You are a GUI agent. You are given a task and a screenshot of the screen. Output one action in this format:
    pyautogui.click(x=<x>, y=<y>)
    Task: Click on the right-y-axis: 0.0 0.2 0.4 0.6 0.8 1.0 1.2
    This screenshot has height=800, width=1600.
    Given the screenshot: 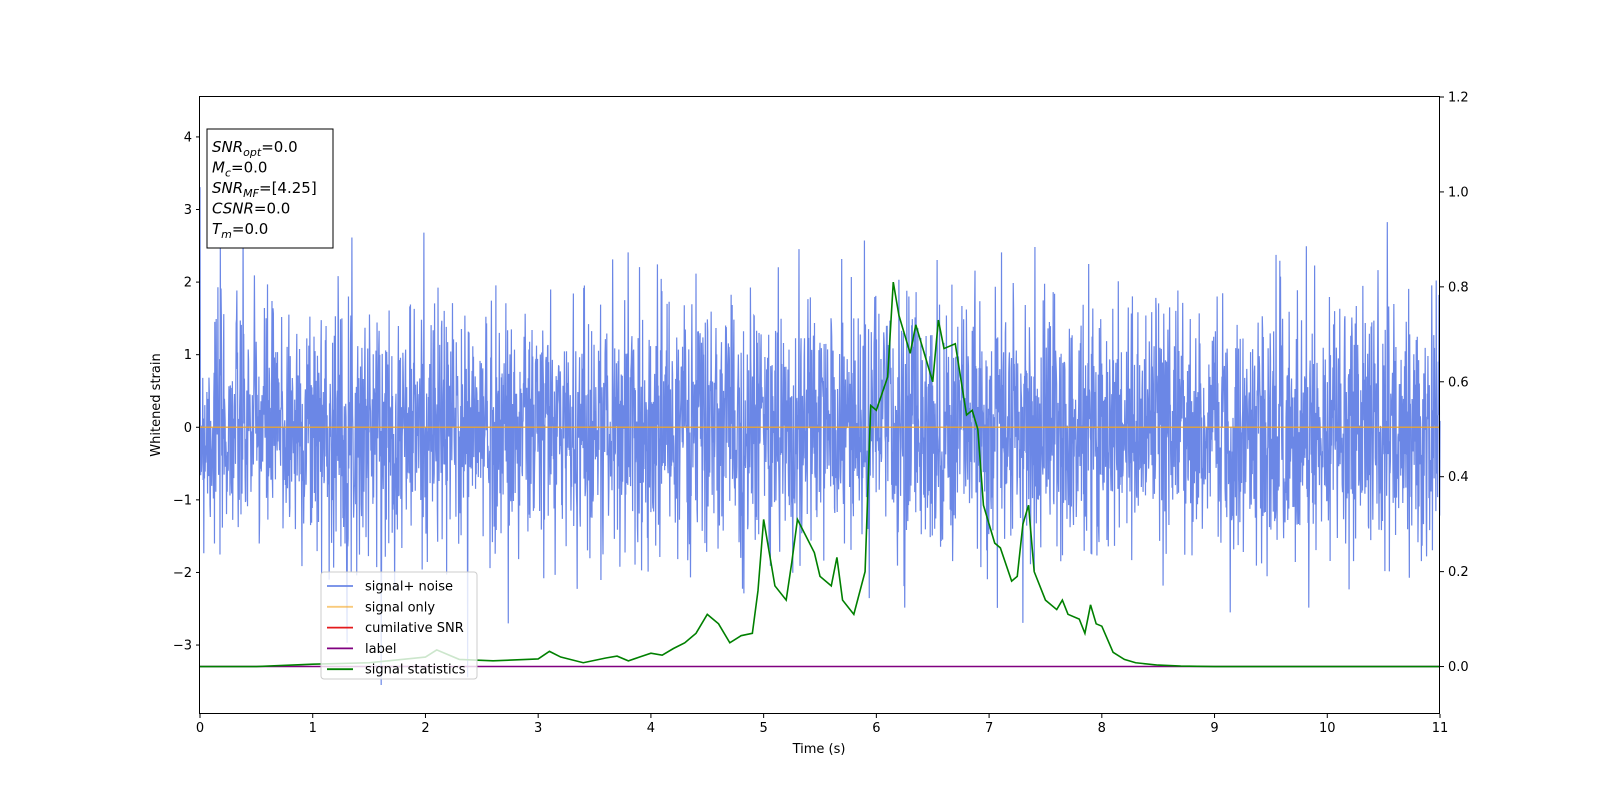 What is the action you would take?
    pyautogui.click(x=1454, y=383)
    